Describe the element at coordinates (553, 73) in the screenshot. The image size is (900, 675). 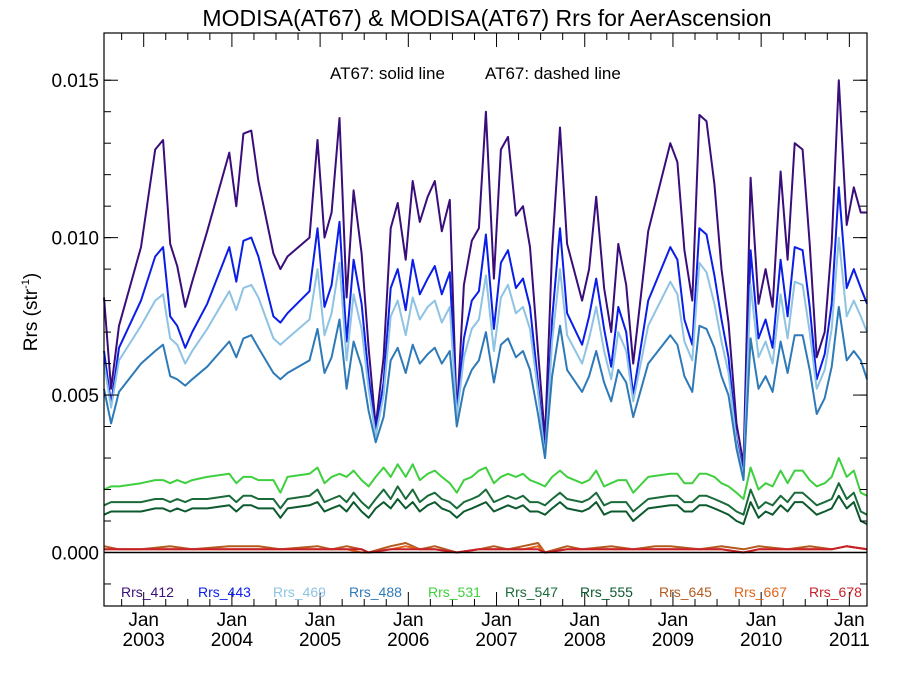
I see `dashed-line-annotation: AT67: dashed line` at that location.